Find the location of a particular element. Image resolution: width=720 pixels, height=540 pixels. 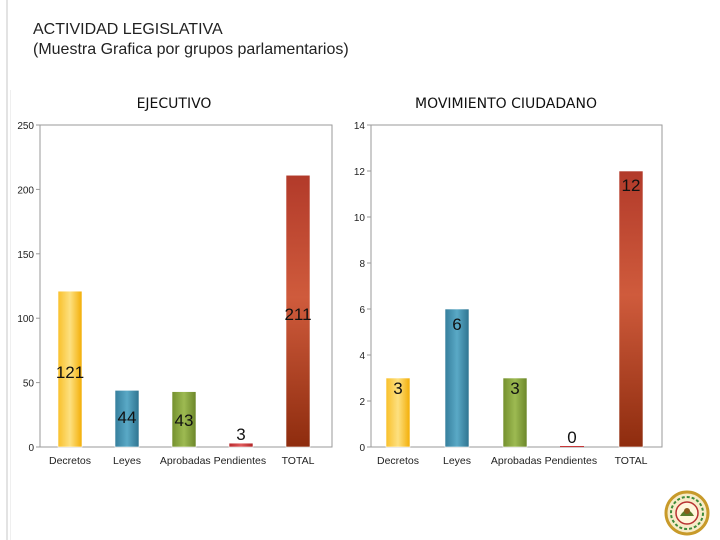

y-tick-label: 150 is located at coordinates (25, 255).